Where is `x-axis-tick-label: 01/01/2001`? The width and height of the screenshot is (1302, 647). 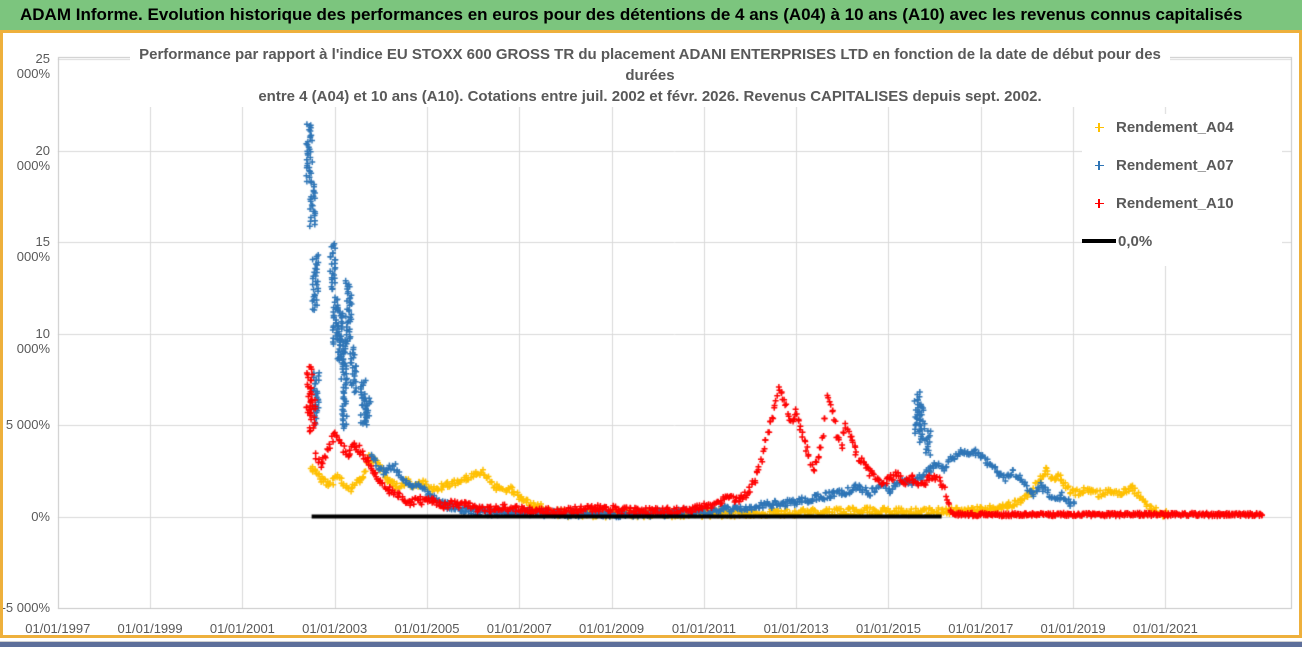
x-axis-tick-label: 01/01/2001 is located at coordinates (242, 628).